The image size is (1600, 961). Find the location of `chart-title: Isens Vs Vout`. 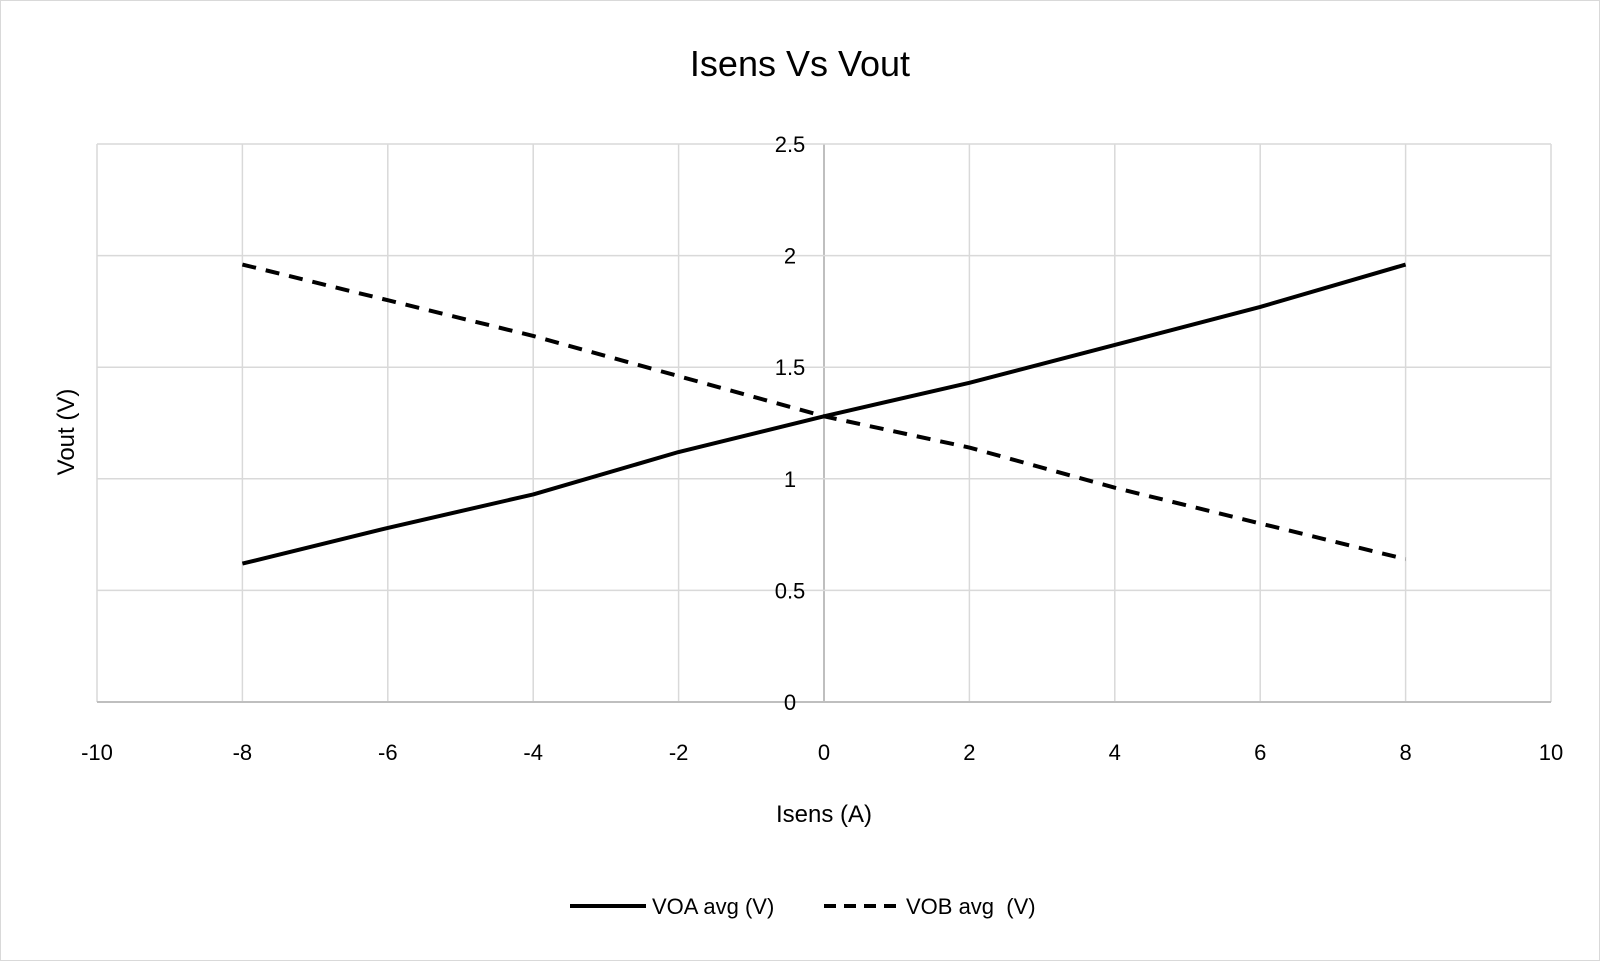

chart-title: Isens Vs Vout is located at coordinates (800, 63).